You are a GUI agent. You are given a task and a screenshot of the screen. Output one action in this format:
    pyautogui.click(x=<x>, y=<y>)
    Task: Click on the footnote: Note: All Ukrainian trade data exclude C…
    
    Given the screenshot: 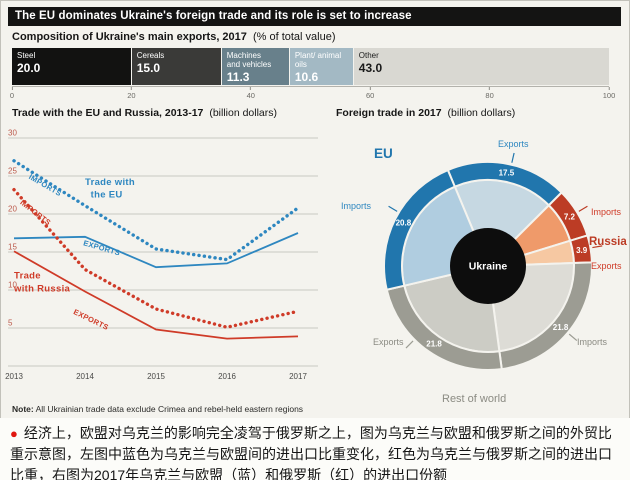 What is the action you would take?
    pyautogui.click(x=157, y=409)
    